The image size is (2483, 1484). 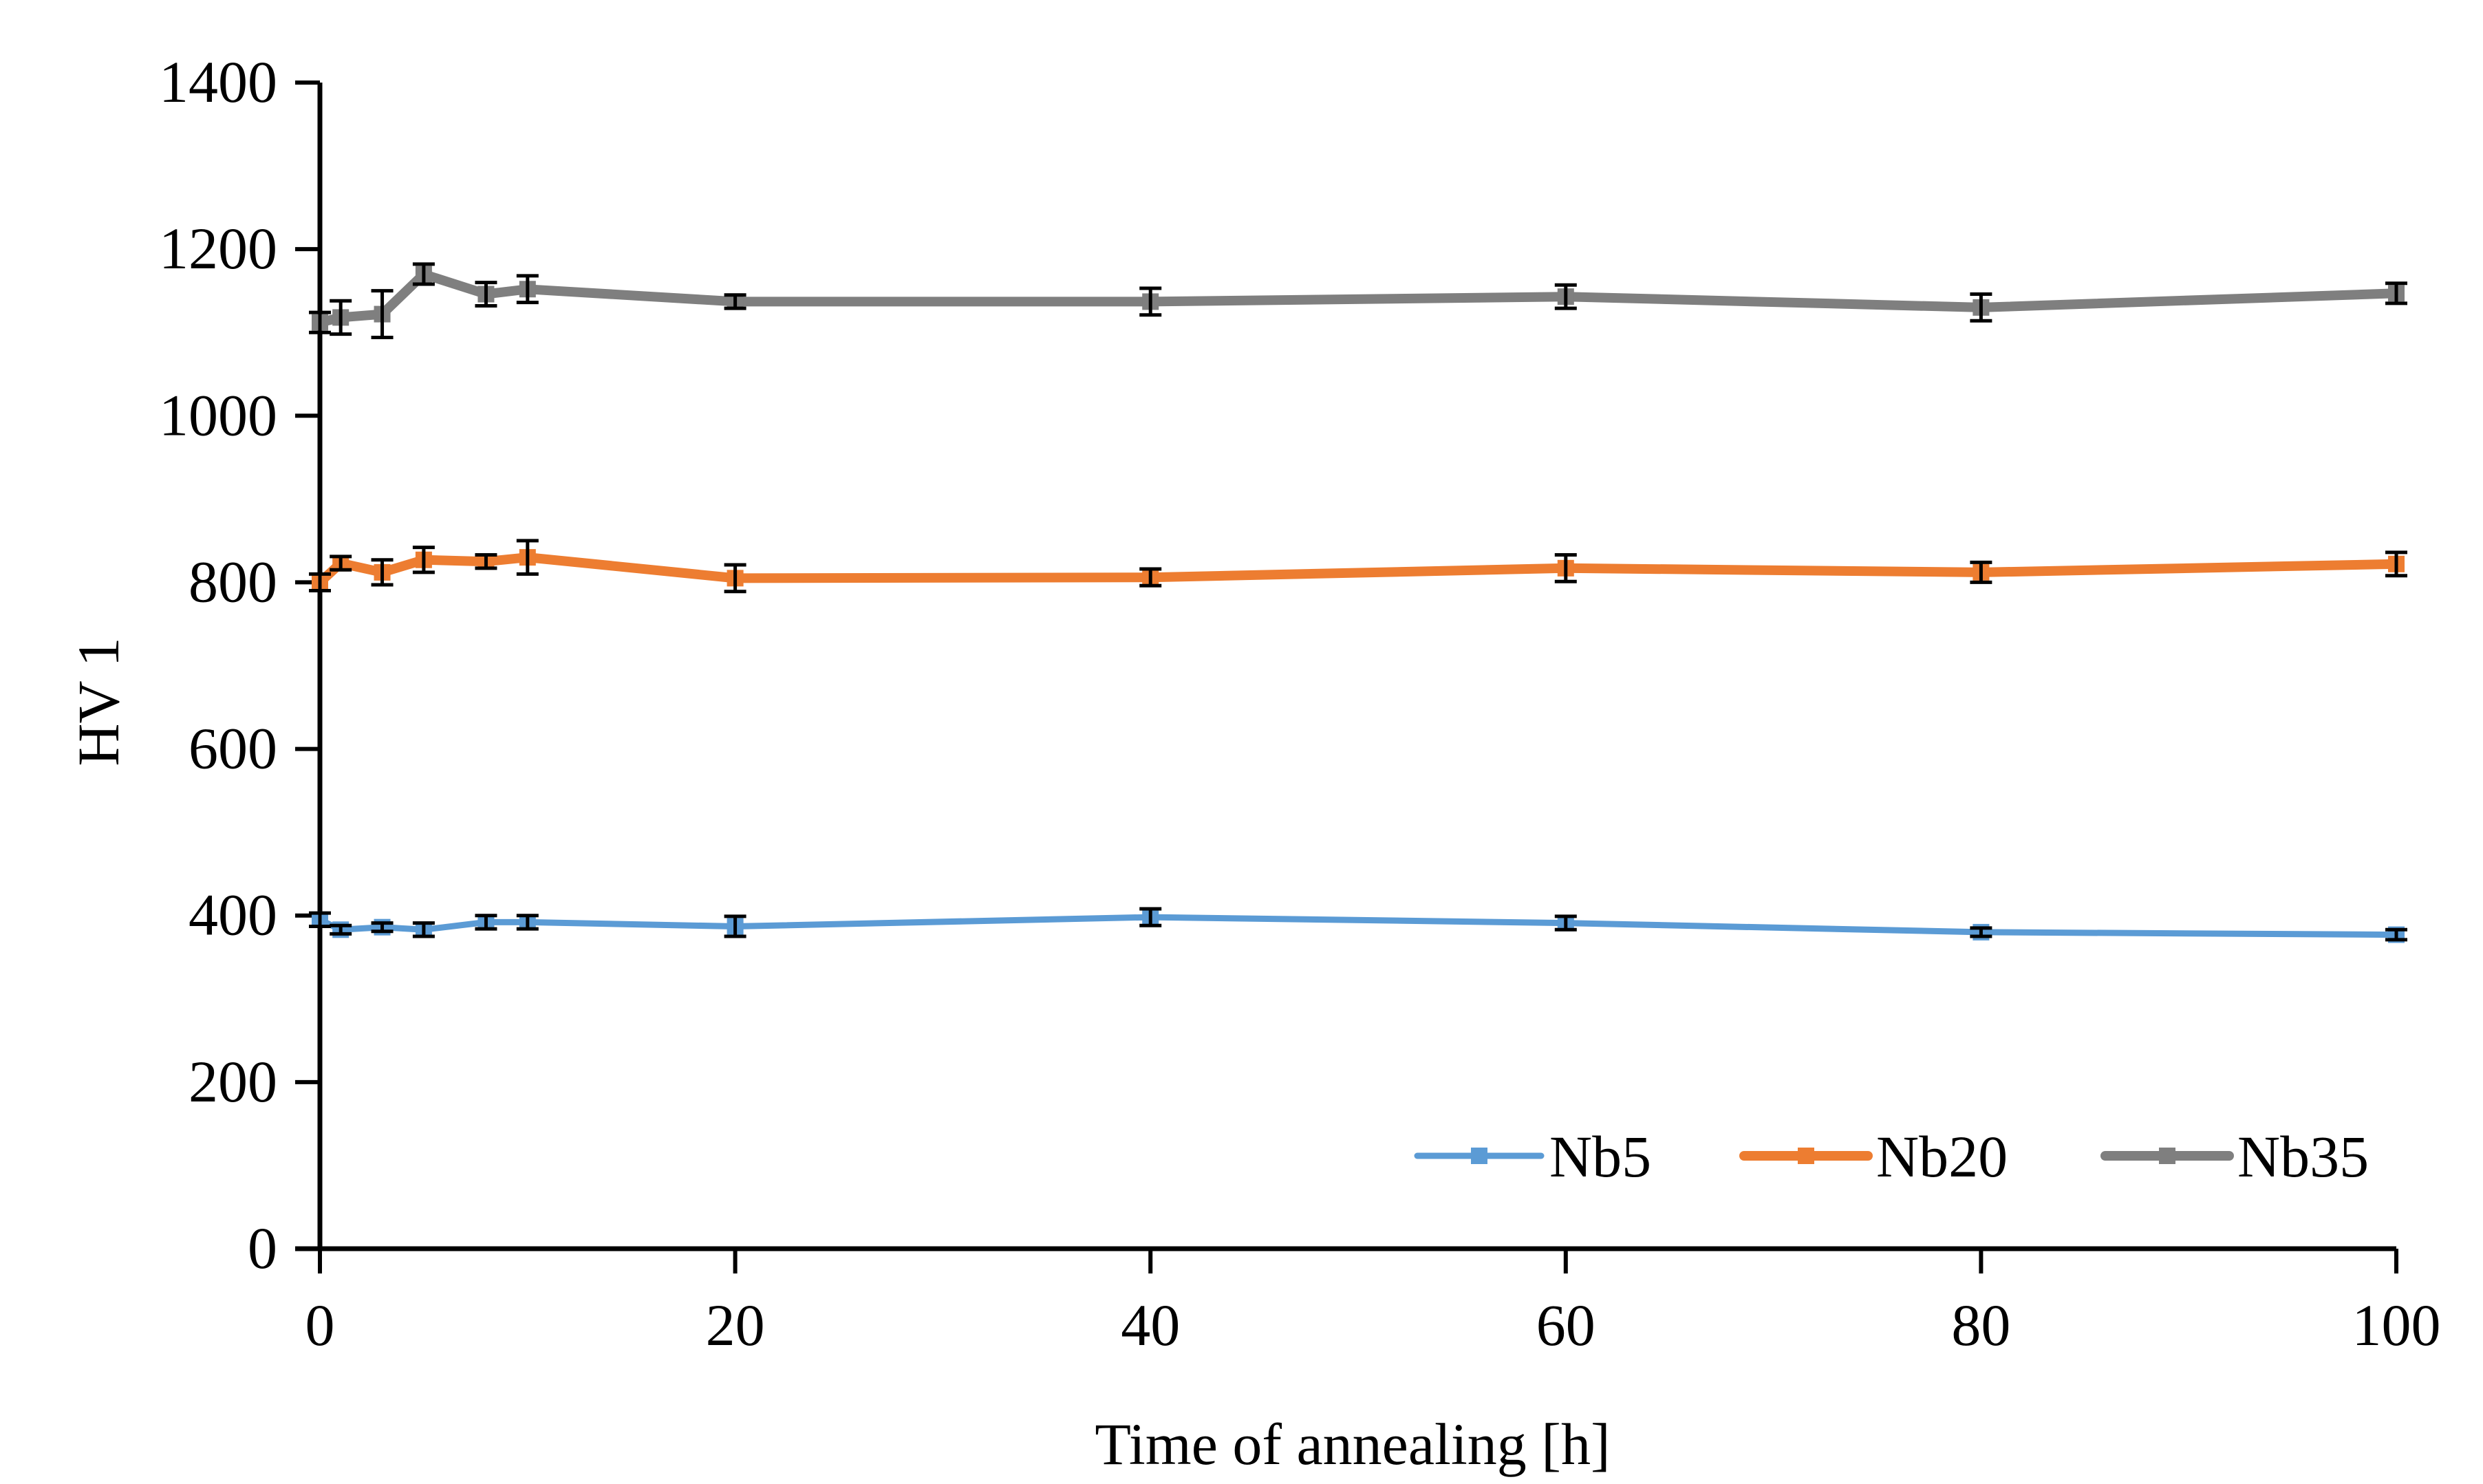 I want to click on legend-label-nb5: Nb5, so click(x=1600, y=1156).